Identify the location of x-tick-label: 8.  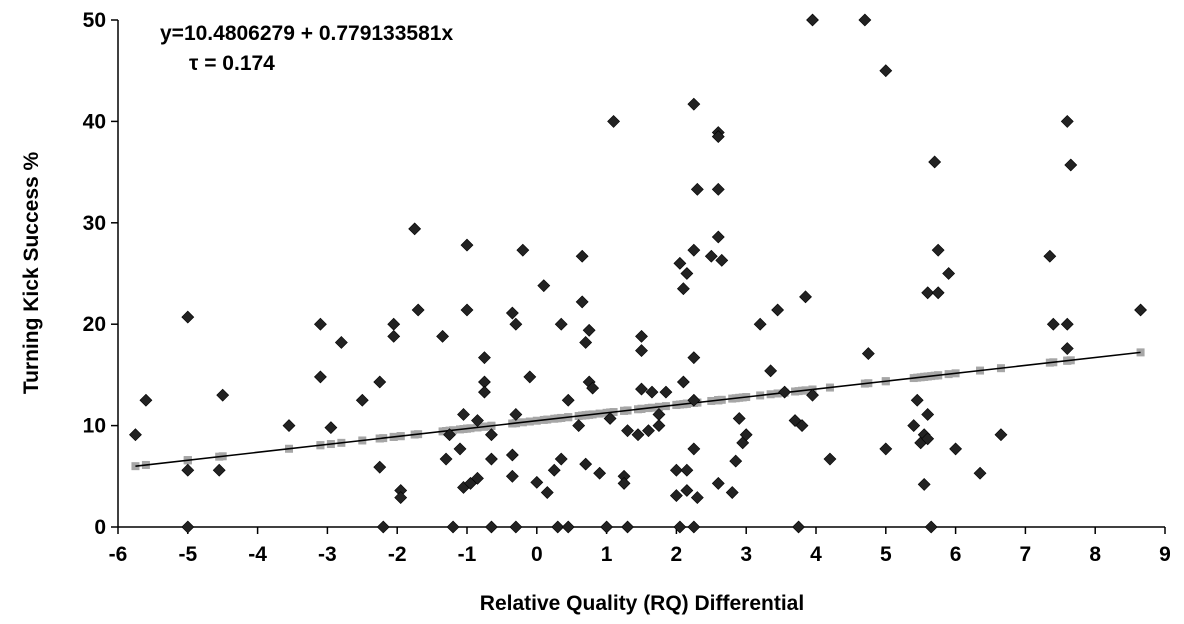
(1095, 554).